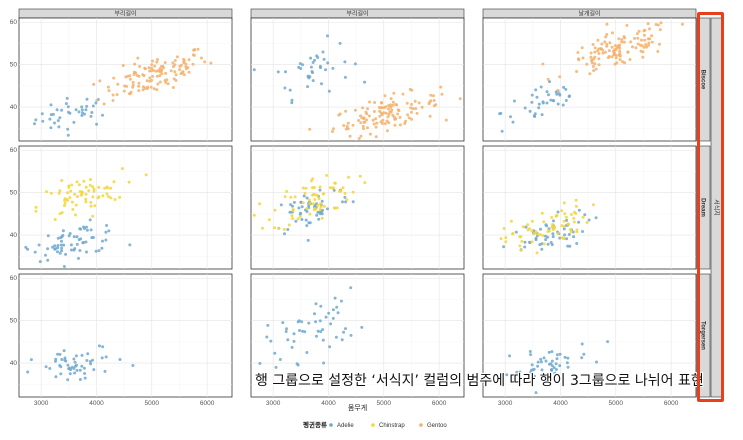  What do you see at coordinates (717, 207) in the screenshot?
I see `row-group-title: 서식지` at bounding box center [717, 207].